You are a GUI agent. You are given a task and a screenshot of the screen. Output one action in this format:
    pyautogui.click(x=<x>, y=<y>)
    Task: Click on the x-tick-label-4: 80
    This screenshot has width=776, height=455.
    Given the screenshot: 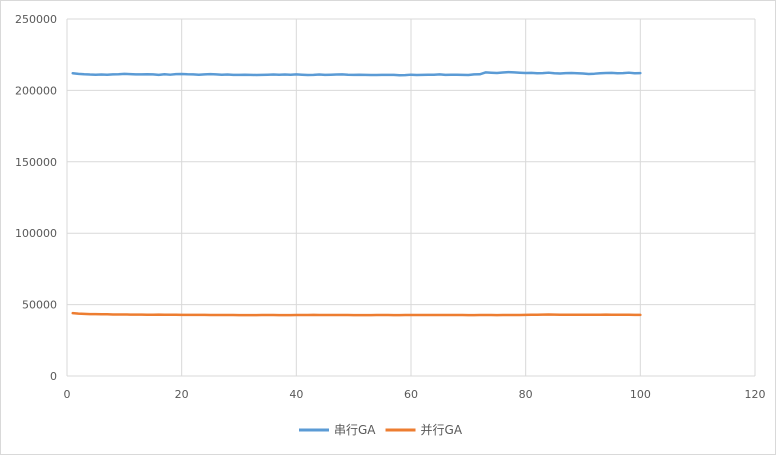 What is the action you would take?
    pyautogui.click(x=526, y=394)
    